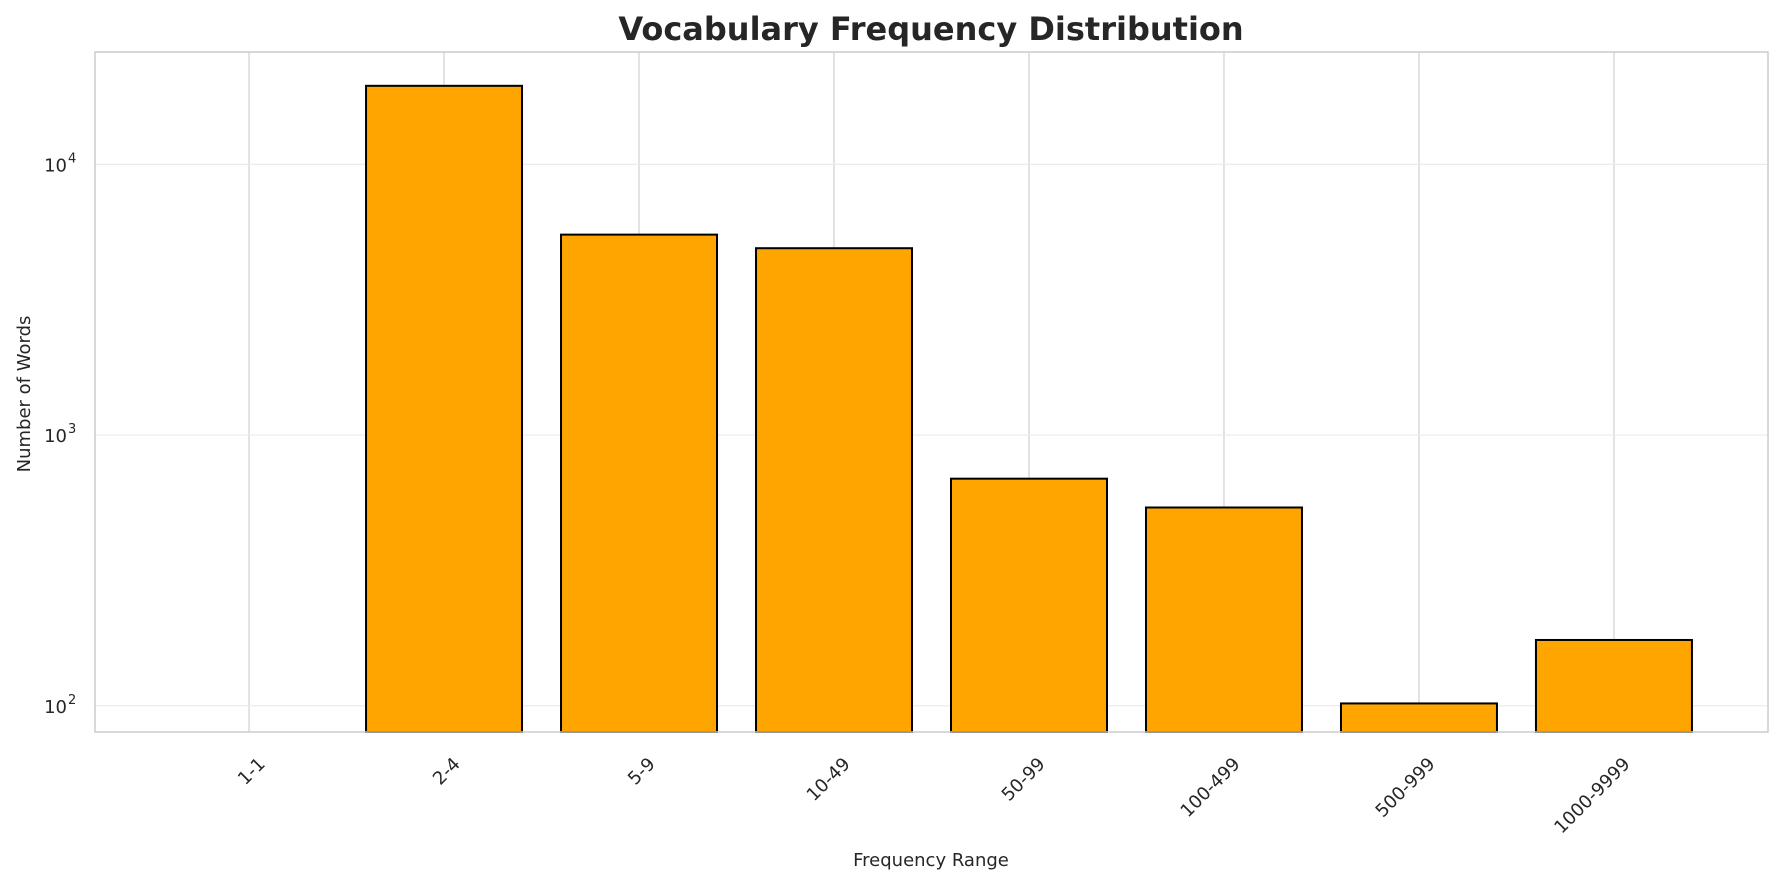  I want to click on x-tick-label: 100-499, so click(1211, 788).